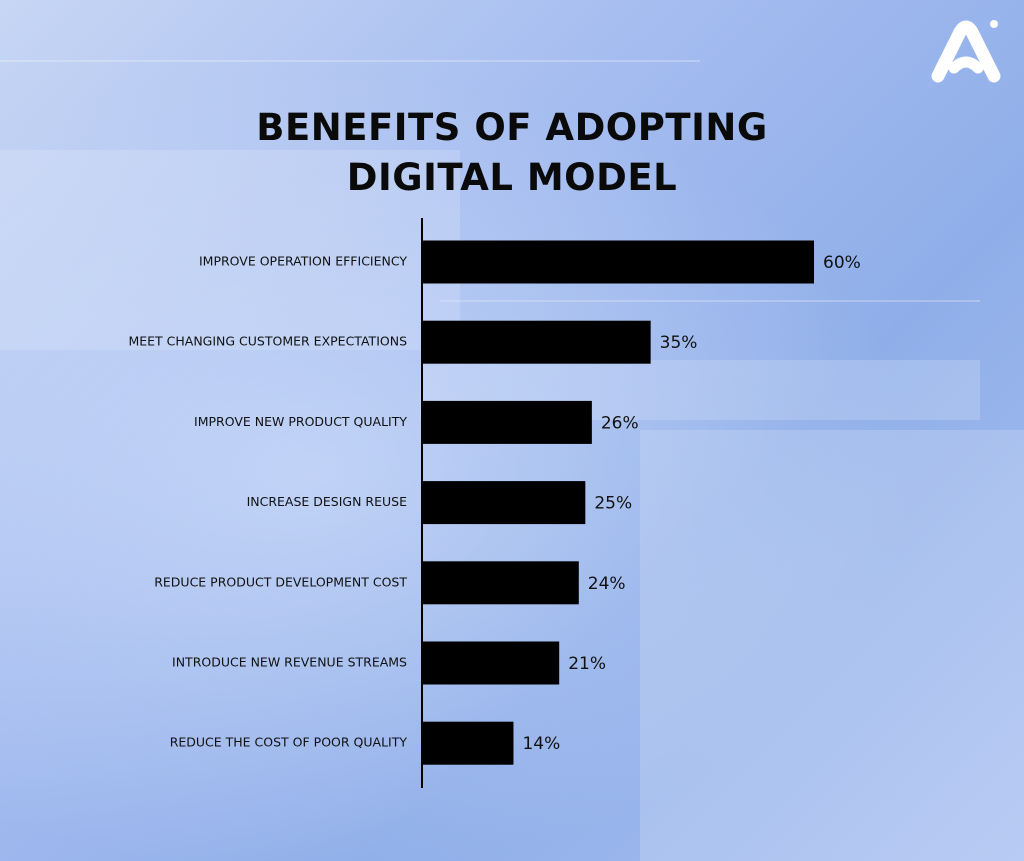  What do you see at coordinates (966, 51) in the screenshot?
I see `brand-logo-icon` at bounding box center [966, 51].